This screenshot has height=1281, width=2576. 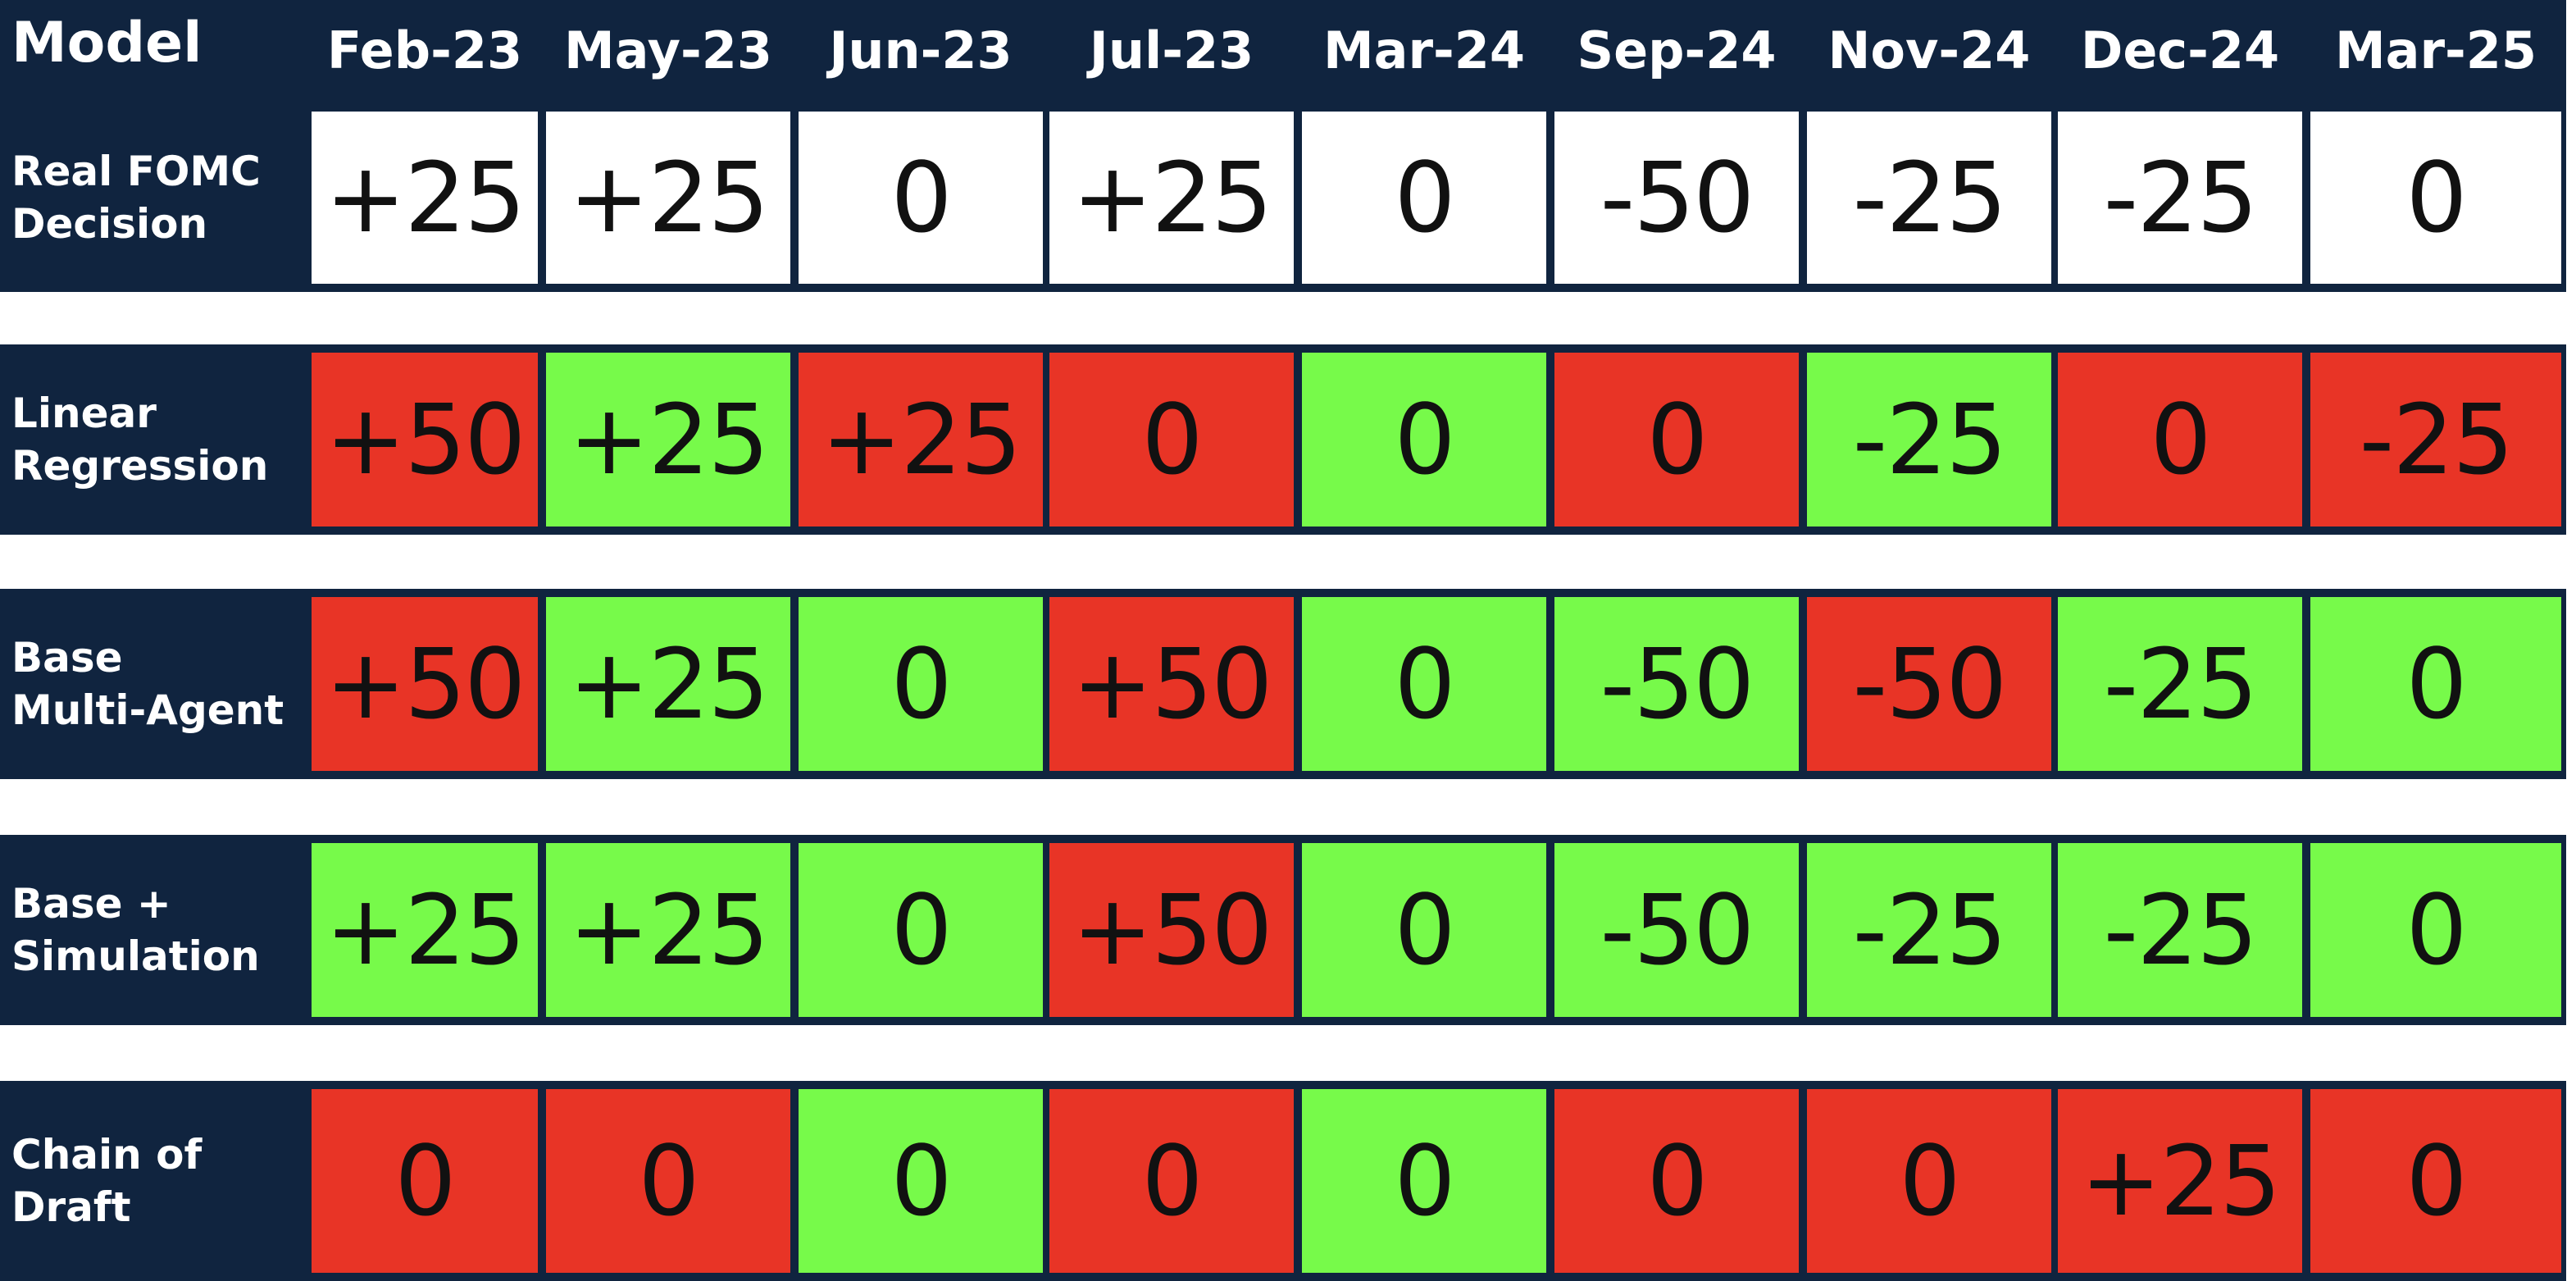 What do you see at coordinates (140, 440) in the screenshot?
I see `model-label: Linear Regression` at bounding box center [140, 440].